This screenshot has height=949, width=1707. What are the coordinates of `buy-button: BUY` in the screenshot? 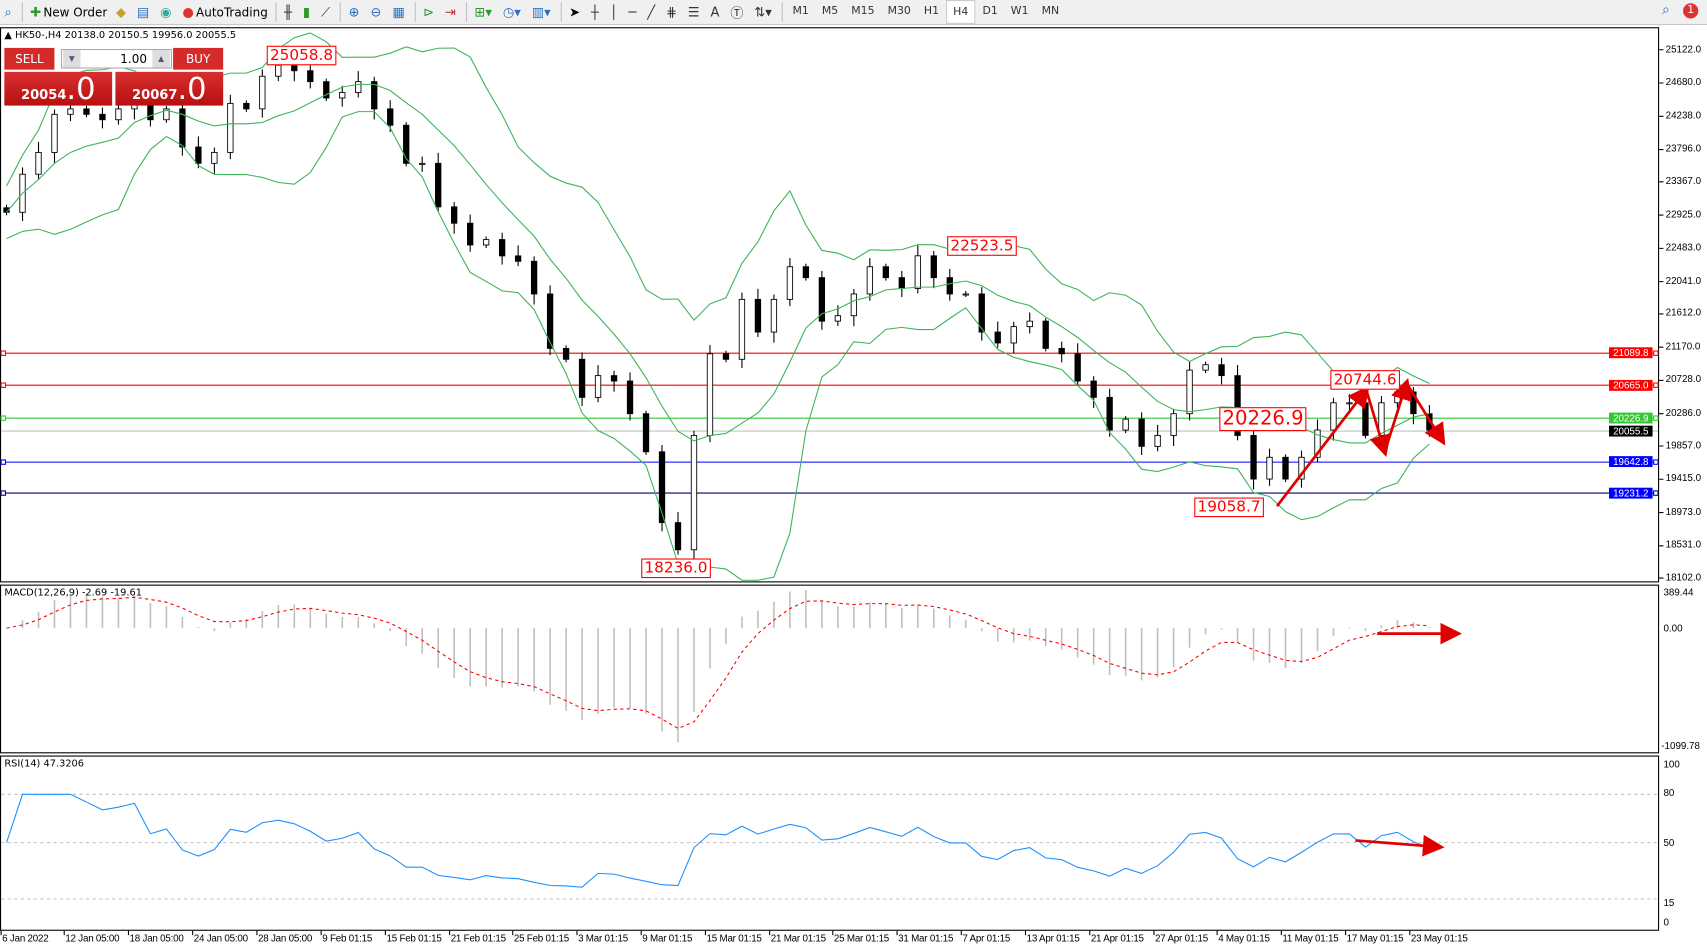 It's located at (198, 58).